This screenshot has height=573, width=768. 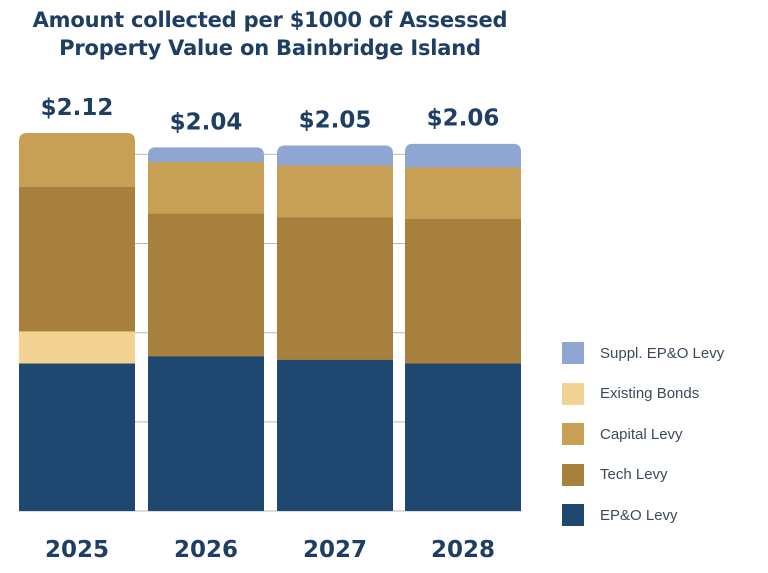 I want to click on legend-label: EP&O Levy, so click(x=639, y=515).